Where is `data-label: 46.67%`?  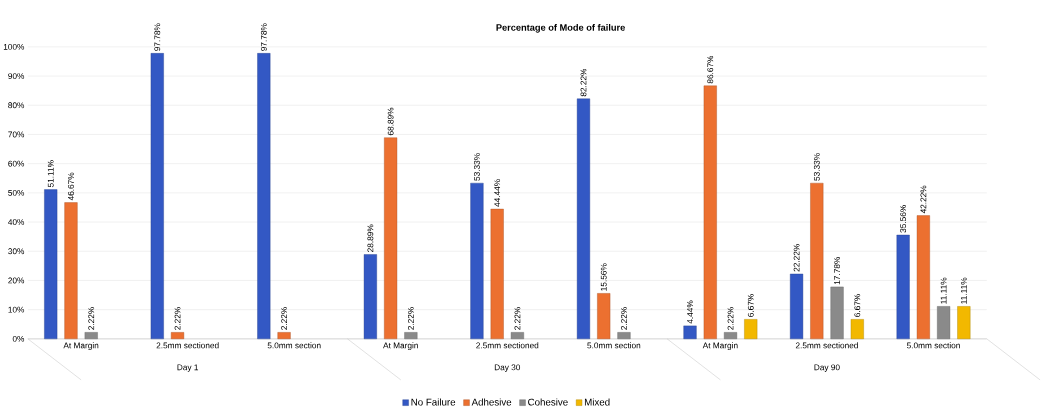 data-label: 46.67% is located at coordinates (71, 186).